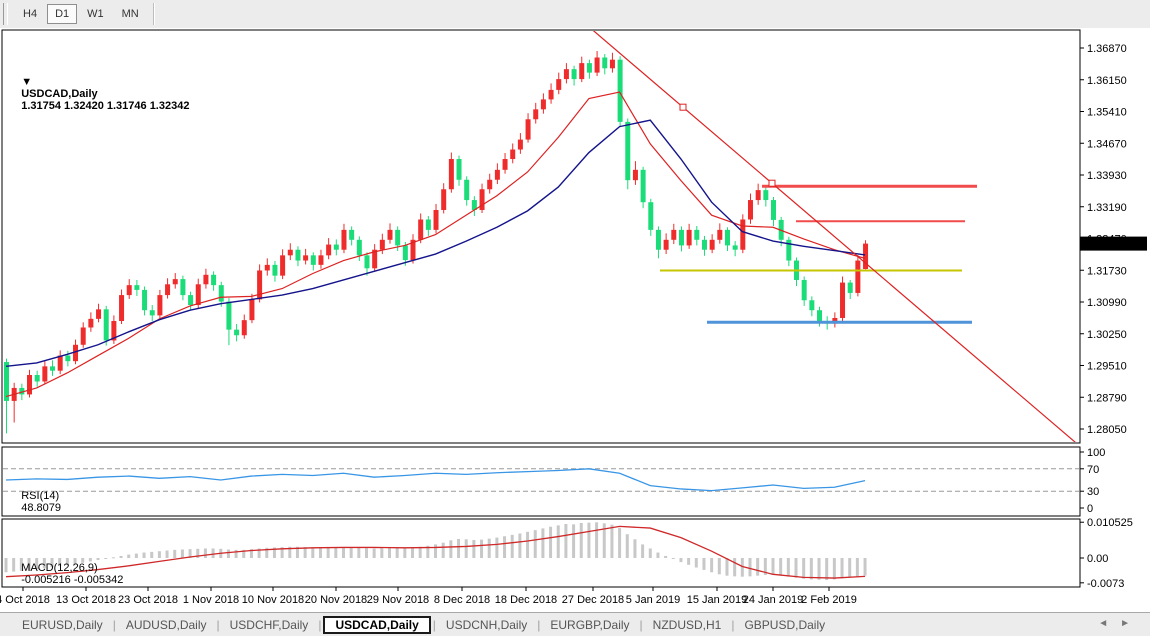 The height and width of the screenshot is (636, 1150). I want to click on rsi-indicator-label: RSI(14) 48.8079, so click(35, 502).